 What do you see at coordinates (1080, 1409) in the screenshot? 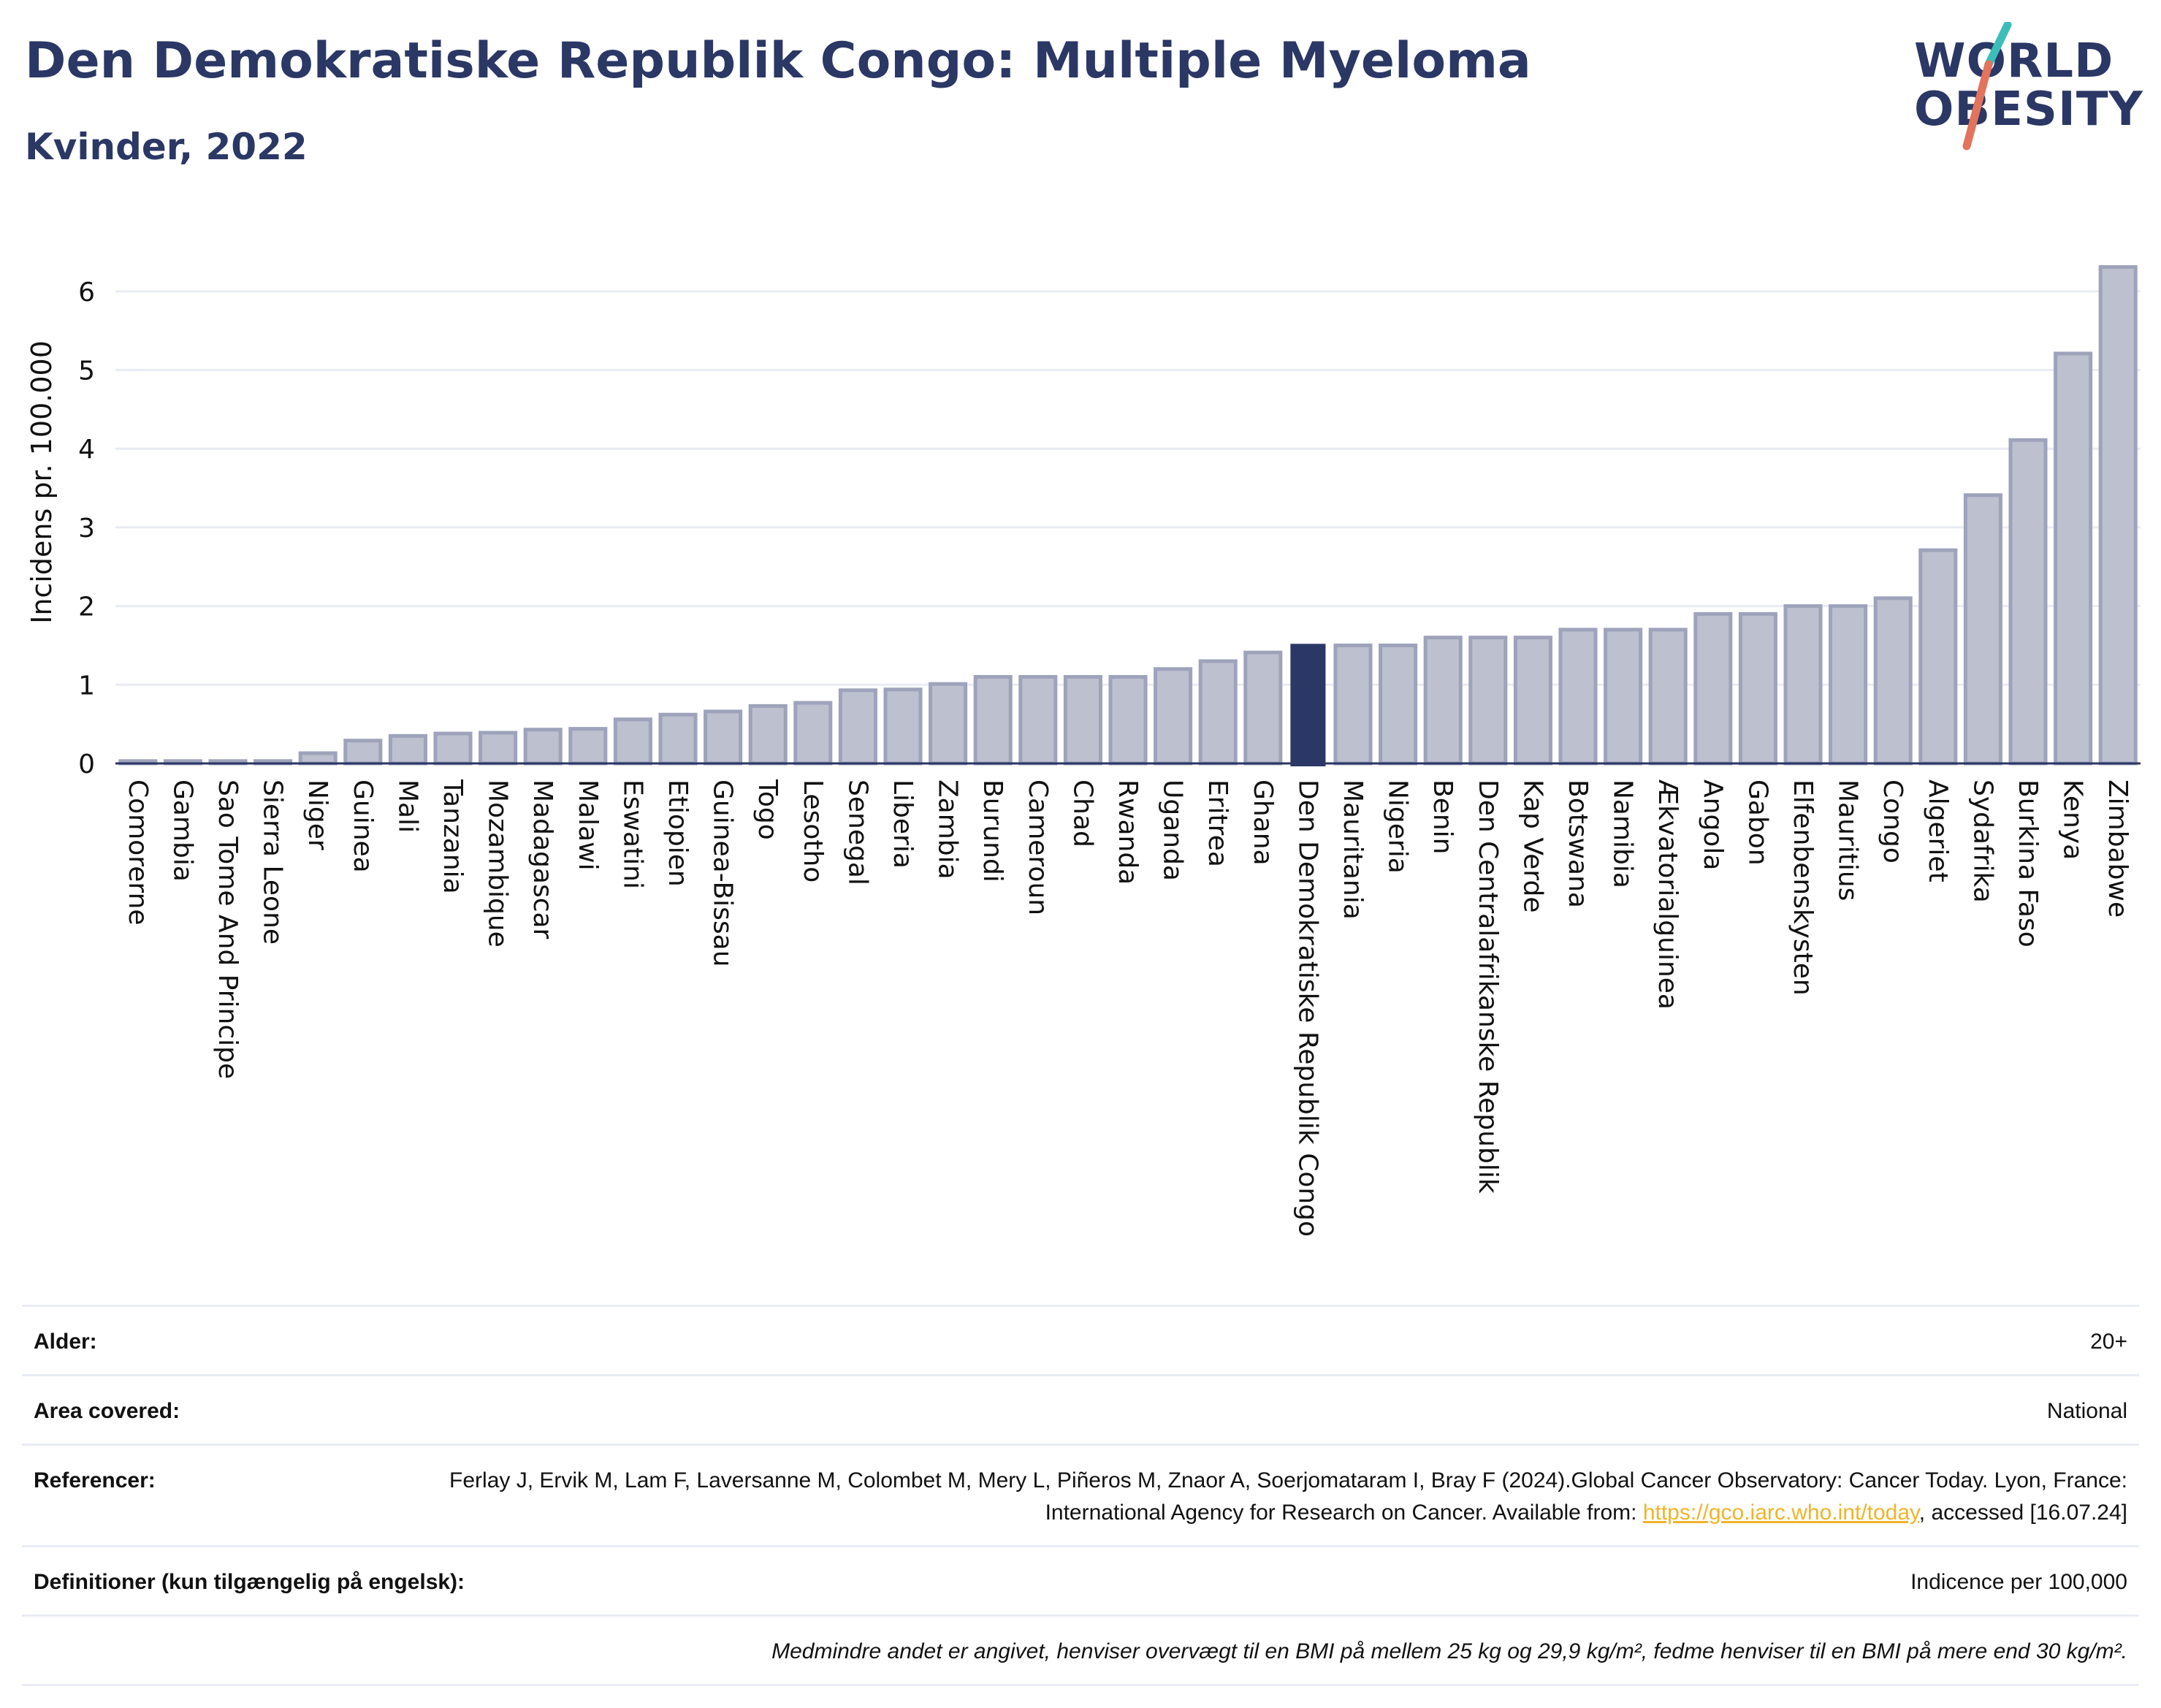
I see `info-row-area: Area covered: National` at bounding box center [1080, 1409].